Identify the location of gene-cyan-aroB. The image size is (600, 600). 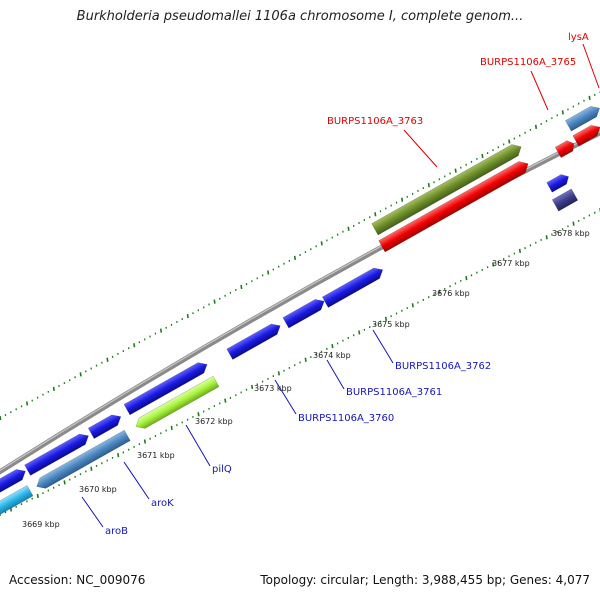
(17, 501).